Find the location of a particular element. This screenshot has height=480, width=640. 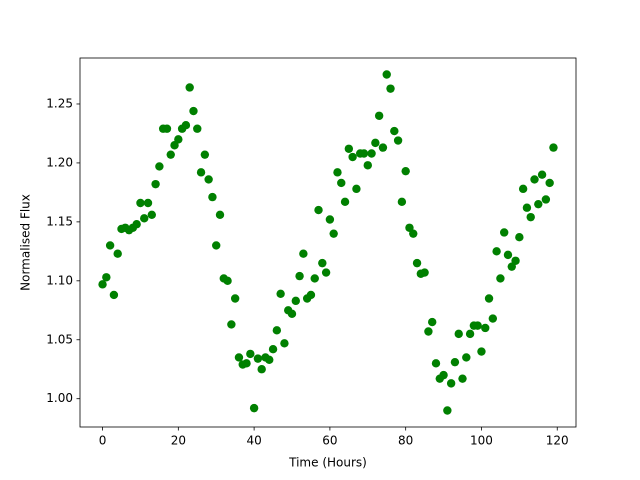

y-tick-label: 1.00 is located at coordinates (59, 398).